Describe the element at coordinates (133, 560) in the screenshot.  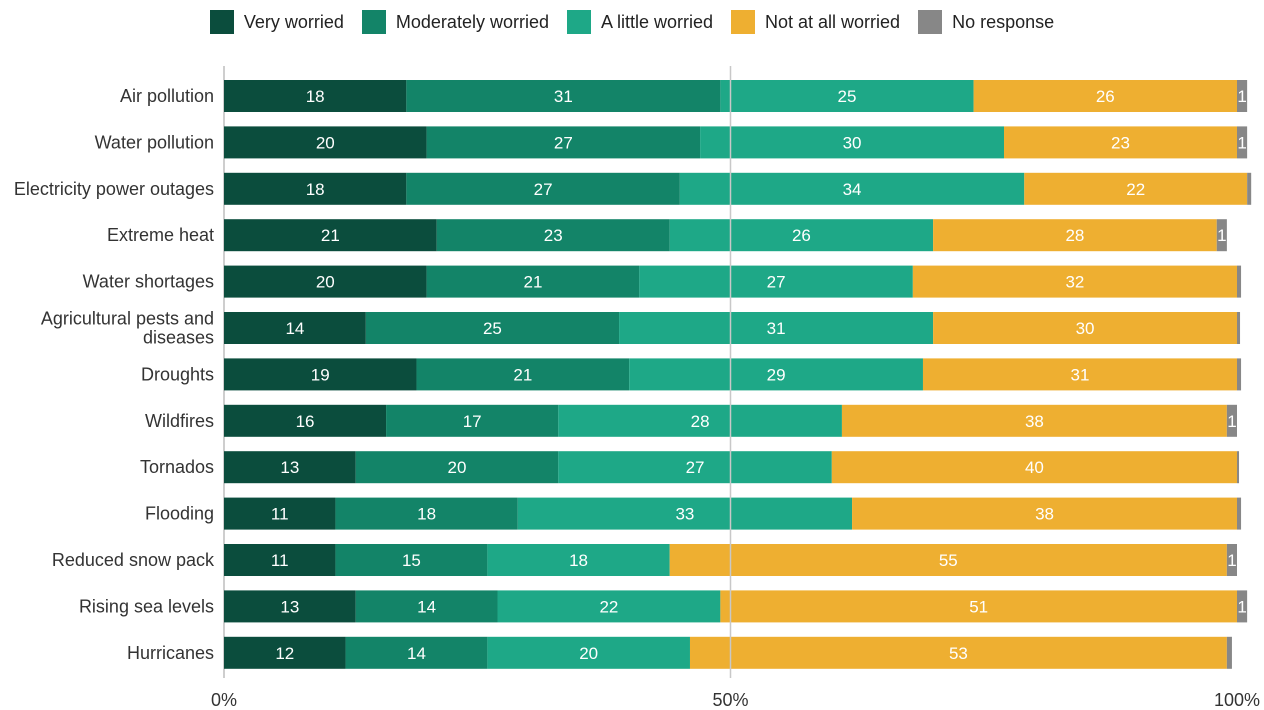
I see `category-label: Reduced snow pack` at that location.